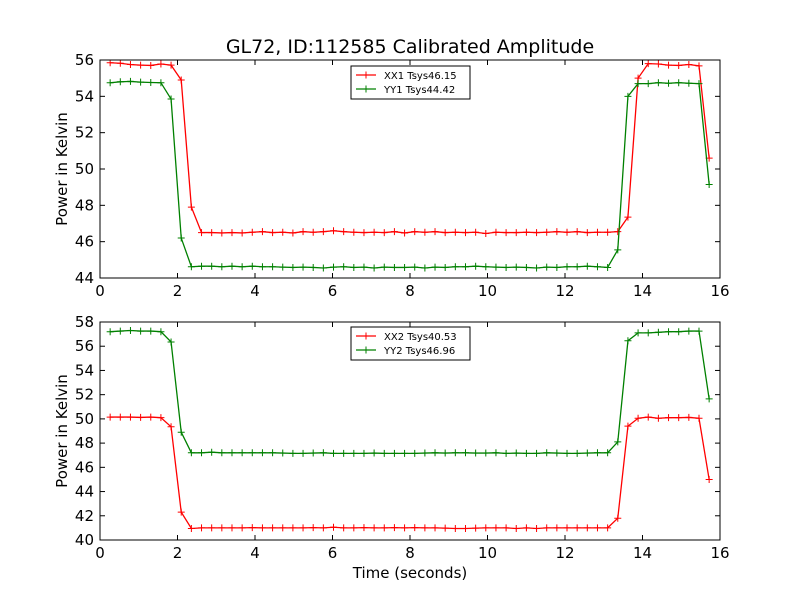 This screenshot has height=600, width=800. Describe the element at coordinates (719, 553) in the screenshot. I see `x-tick-label: 16` at that location.